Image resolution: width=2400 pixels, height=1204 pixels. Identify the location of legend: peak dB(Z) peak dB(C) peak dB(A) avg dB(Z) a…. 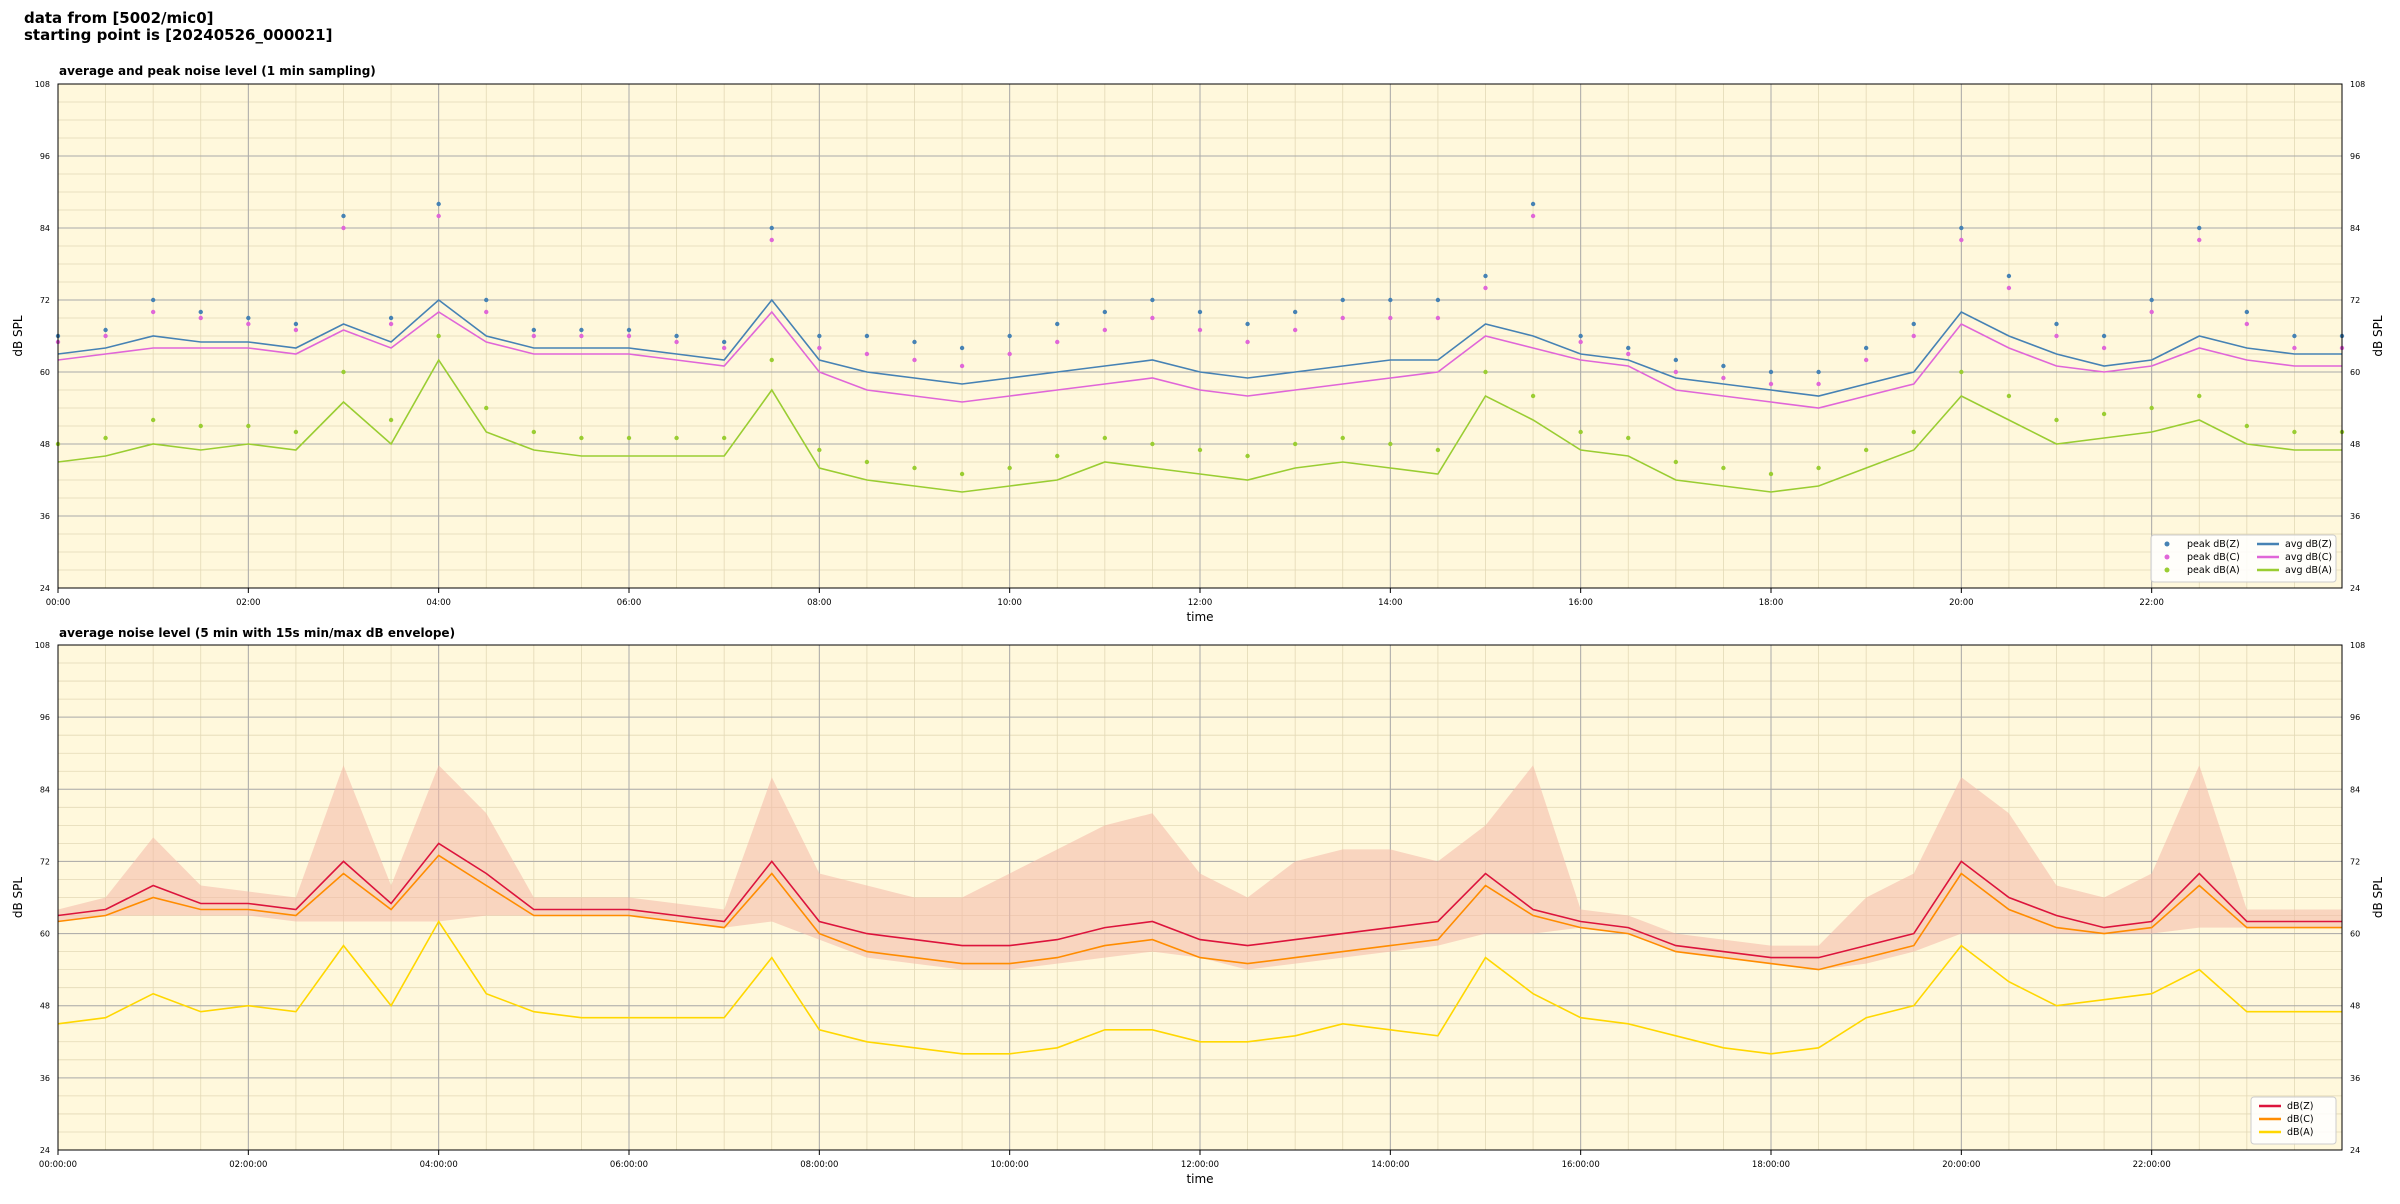
(2243, 558).